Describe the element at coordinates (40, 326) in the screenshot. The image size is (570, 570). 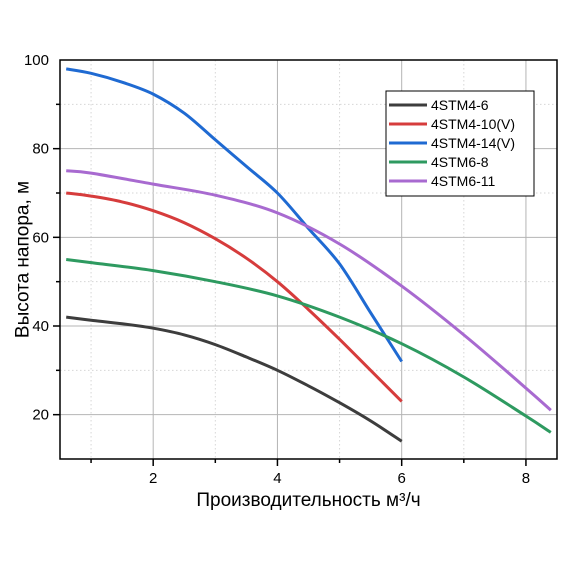
I see `y-tick-label: 40` at that location.